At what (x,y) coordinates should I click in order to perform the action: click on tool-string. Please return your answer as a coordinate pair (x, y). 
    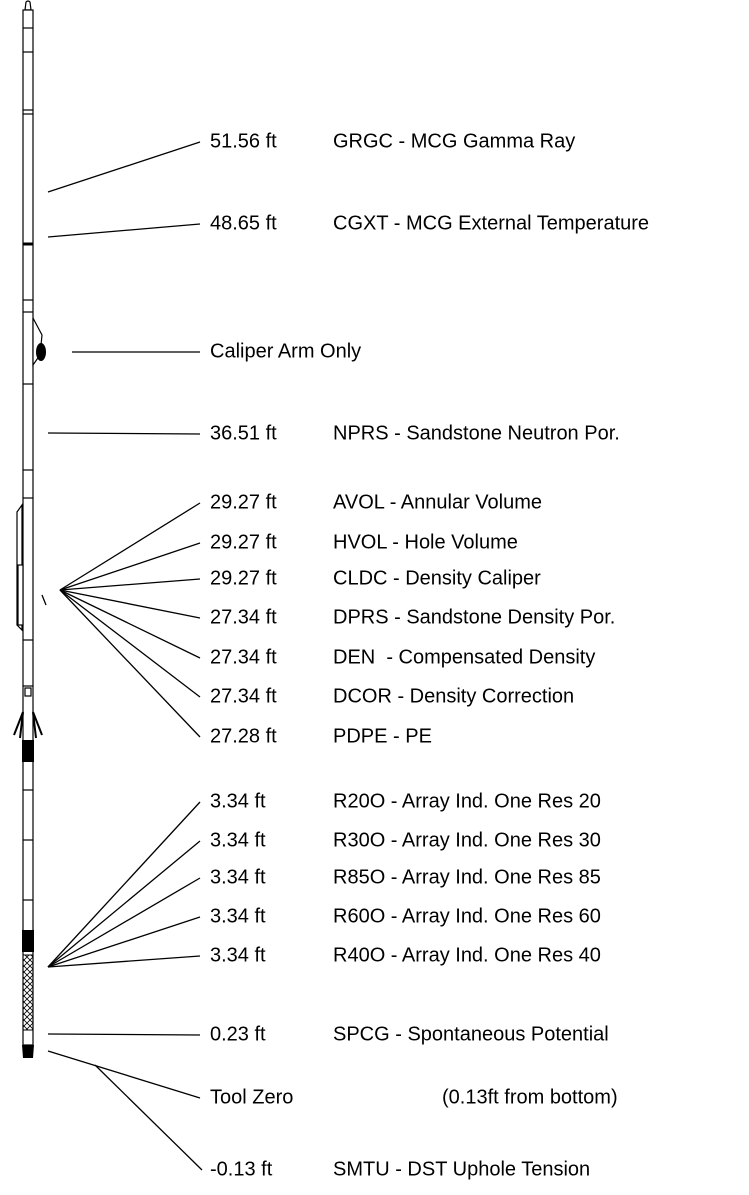
    Looking at the image, I should click on (30, 529).